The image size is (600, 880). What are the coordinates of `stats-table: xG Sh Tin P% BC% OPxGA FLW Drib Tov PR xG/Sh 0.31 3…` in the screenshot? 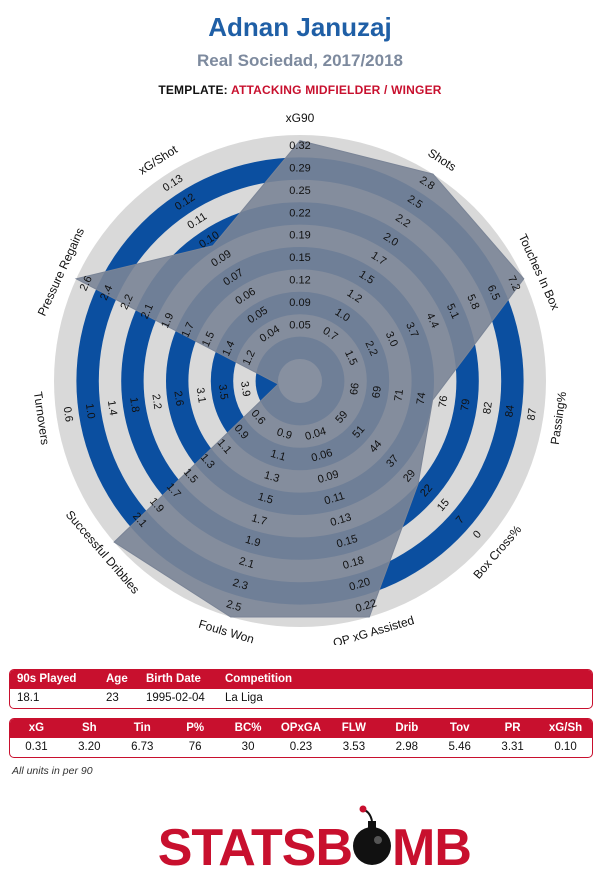 It's located at (301, 738).